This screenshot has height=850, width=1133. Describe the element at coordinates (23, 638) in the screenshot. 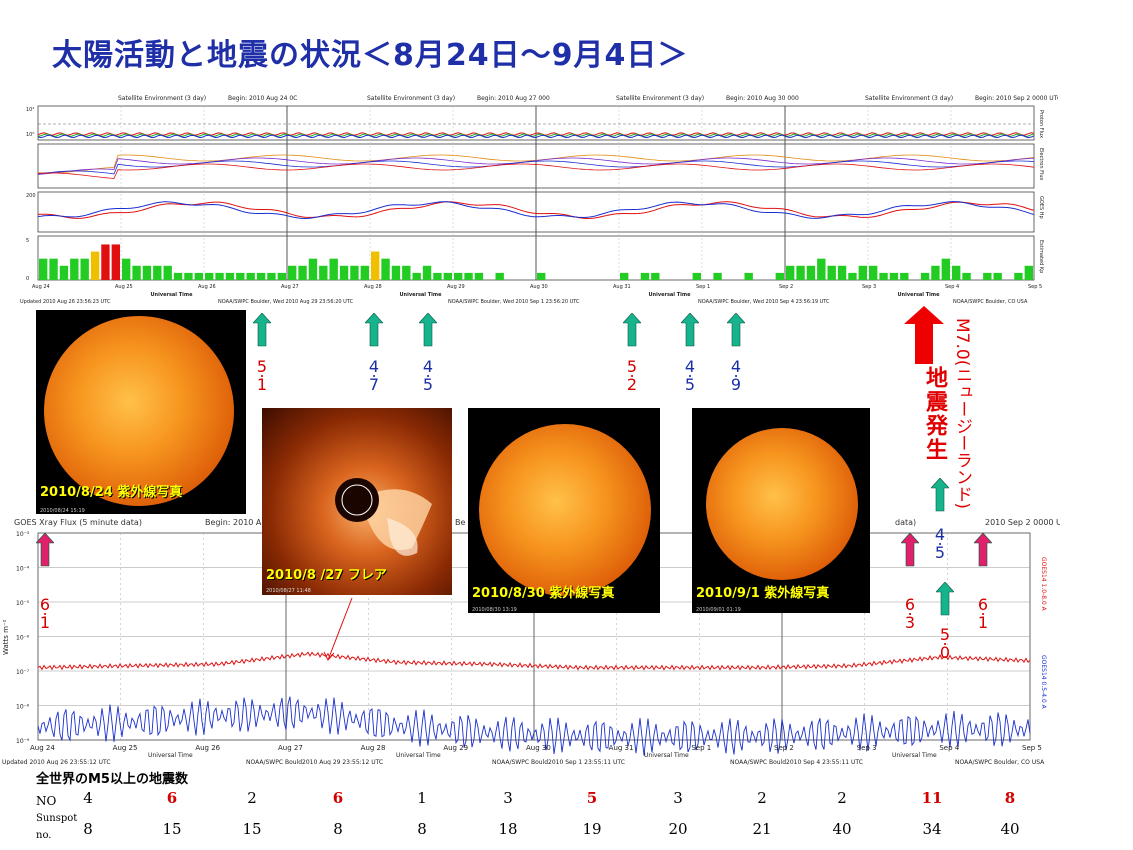

I see `xray-ytick-label: 10⁻⁶` at that location.